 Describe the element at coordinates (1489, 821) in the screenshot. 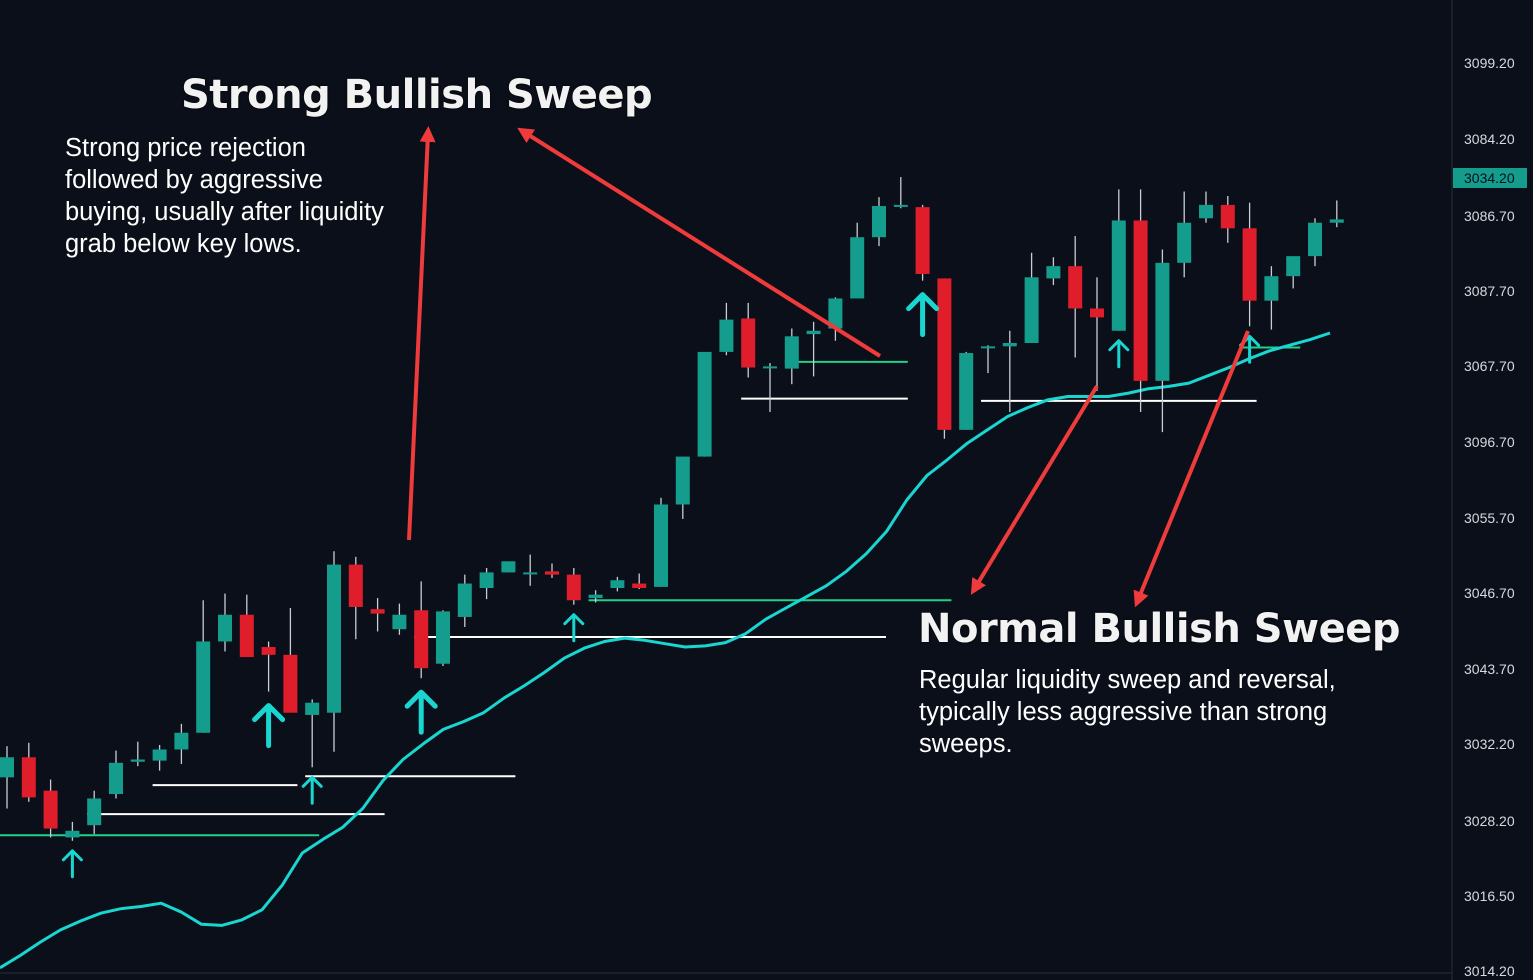

I see `price-tick-label: 3028.20` at that location.